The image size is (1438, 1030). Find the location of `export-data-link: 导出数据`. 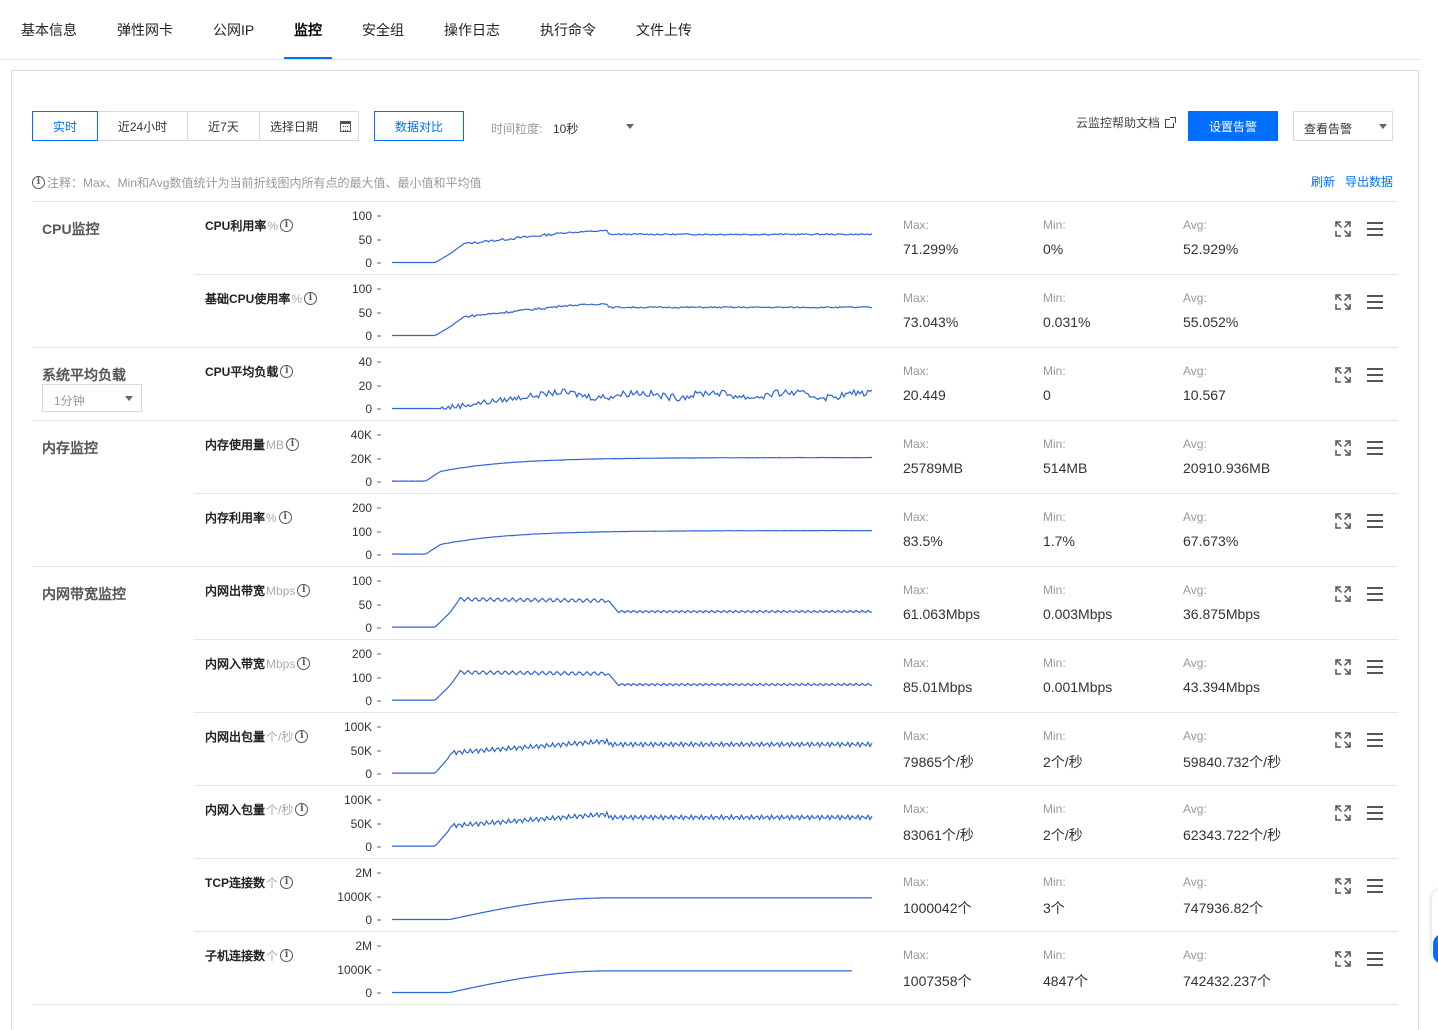

export-data-link: 导出数据 is located at coordinates (1369, 182).